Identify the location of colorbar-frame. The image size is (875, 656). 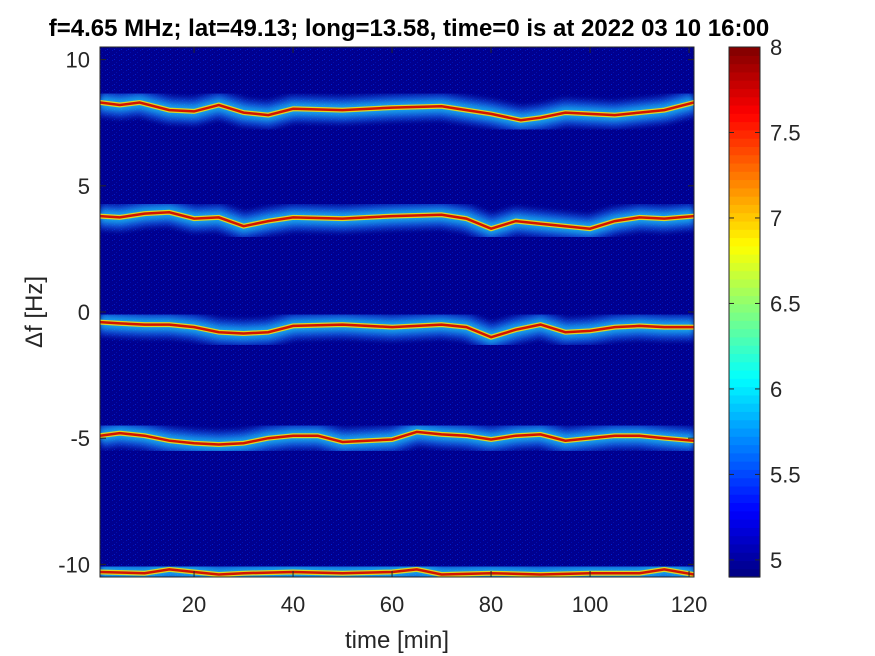
(744, 312).